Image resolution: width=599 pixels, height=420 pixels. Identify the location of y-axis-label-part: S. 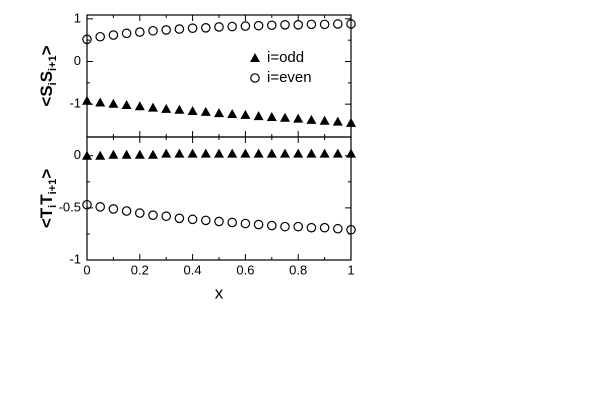
(46, 76).